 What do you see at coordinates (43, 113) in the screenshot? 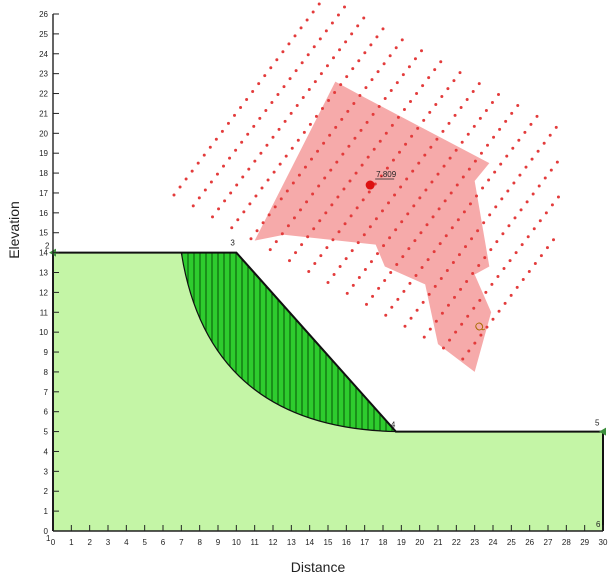
I see `y-tick-label: 21` at bounding box center [43, 113].